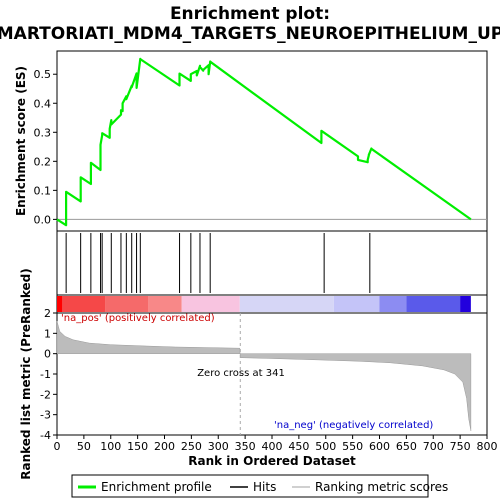 Image resolution: width=500 pixels, height=500 pixels. I want to click on hits-panel-frame, so click(272, 263).